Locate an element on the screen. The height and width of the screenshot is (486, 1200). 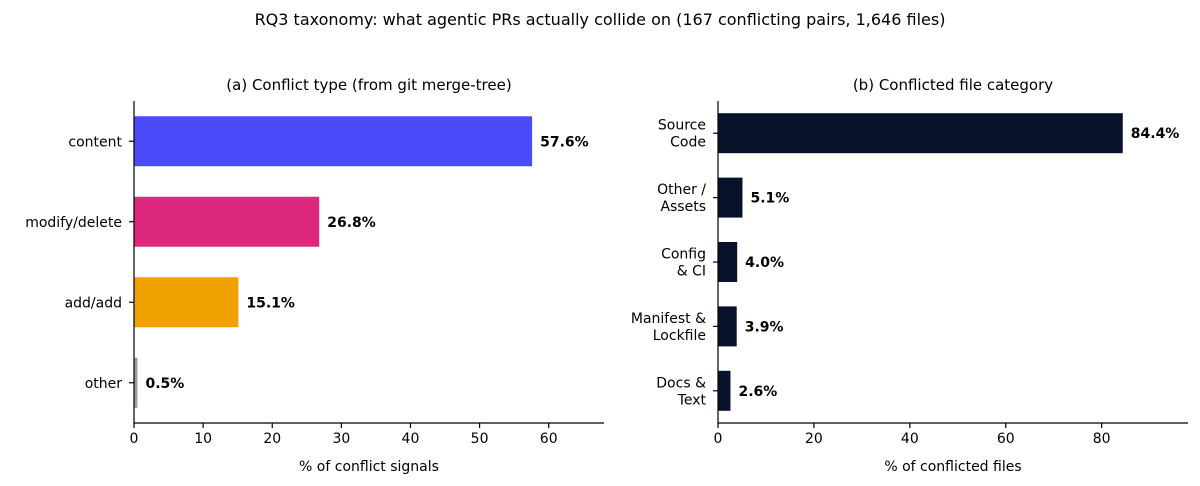
category-label: modify/delete is located at coordinates (73, 223).